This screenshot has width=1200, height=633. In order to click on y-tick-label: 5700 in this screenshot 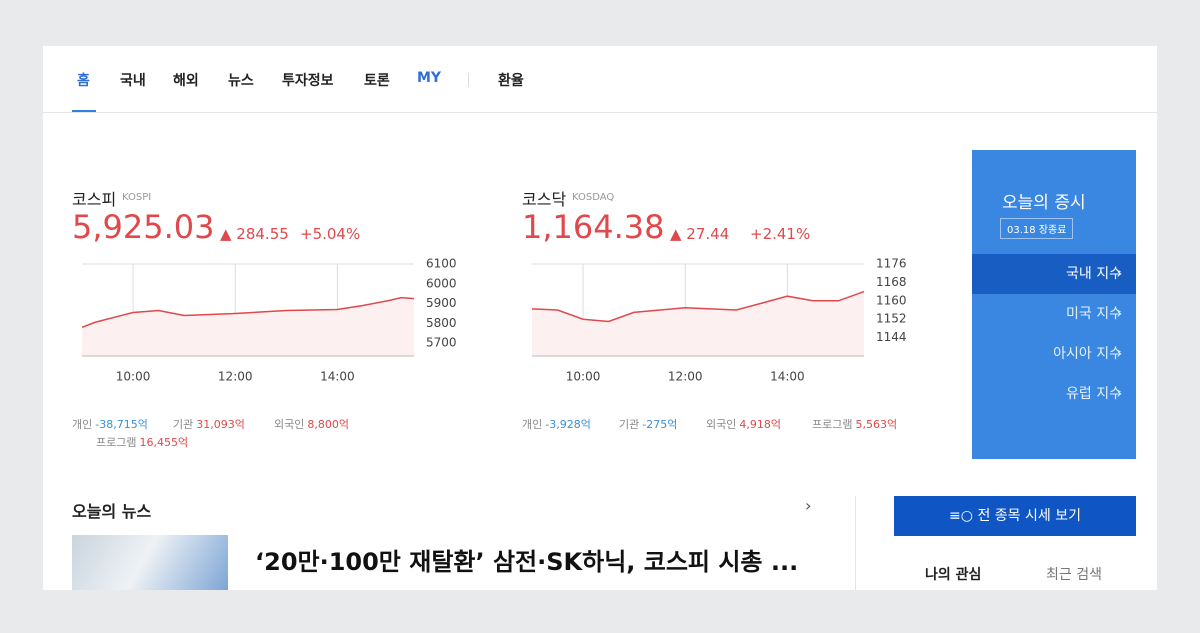, I will do `click(441, 343)`.